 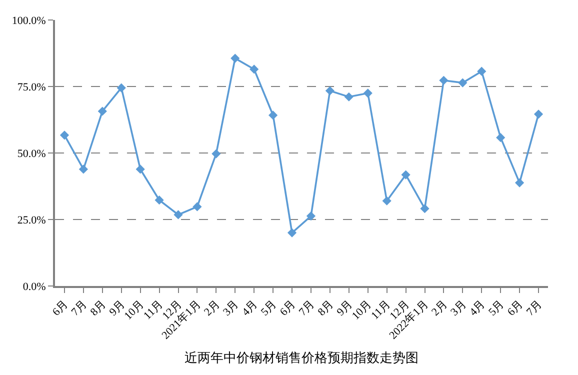 I want to click on y-tick-label: 100.0%, so click(x=29, y=20).